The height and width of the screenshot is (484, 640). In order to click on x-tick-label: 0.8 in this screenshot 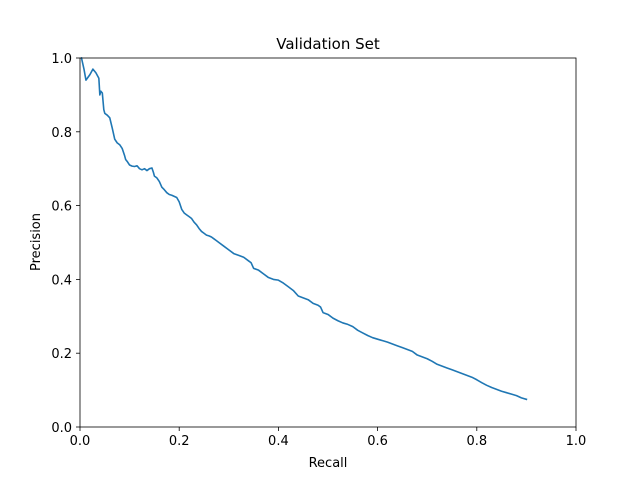, I will do `click(476, 441)`.